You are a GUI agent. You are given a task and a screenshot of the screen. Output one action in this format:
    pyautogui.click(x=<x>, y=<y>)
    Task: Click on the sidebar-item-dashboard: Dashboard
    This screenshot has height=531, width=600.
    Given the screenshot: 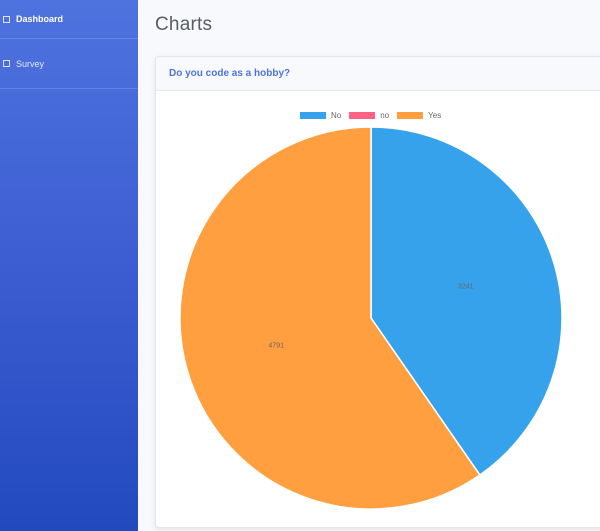 What is the action you would take?
    pyautogui.click(x=69, y=19)
    